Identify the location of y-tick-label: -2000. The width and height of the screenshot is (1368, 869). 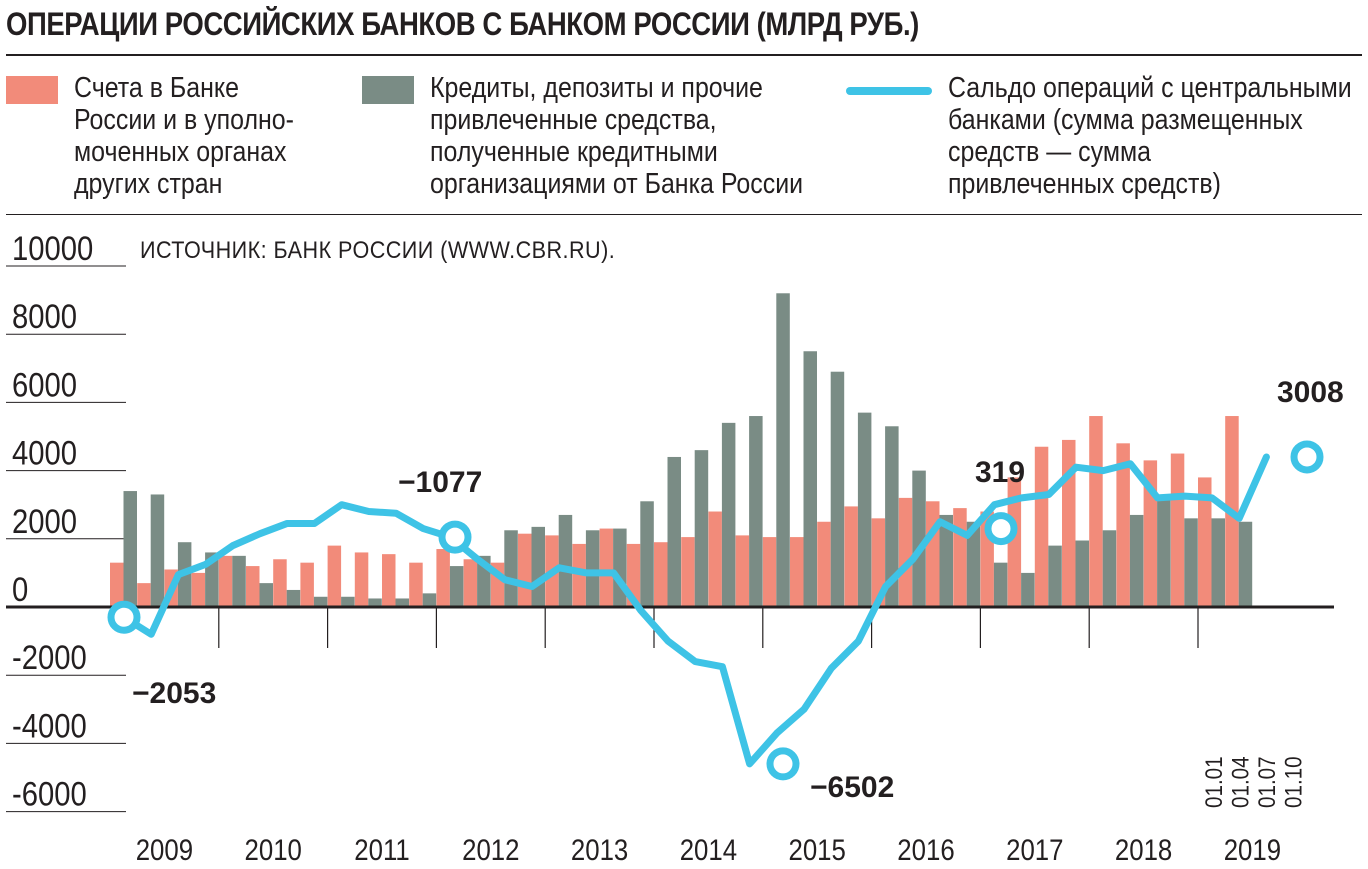
(49, 657).